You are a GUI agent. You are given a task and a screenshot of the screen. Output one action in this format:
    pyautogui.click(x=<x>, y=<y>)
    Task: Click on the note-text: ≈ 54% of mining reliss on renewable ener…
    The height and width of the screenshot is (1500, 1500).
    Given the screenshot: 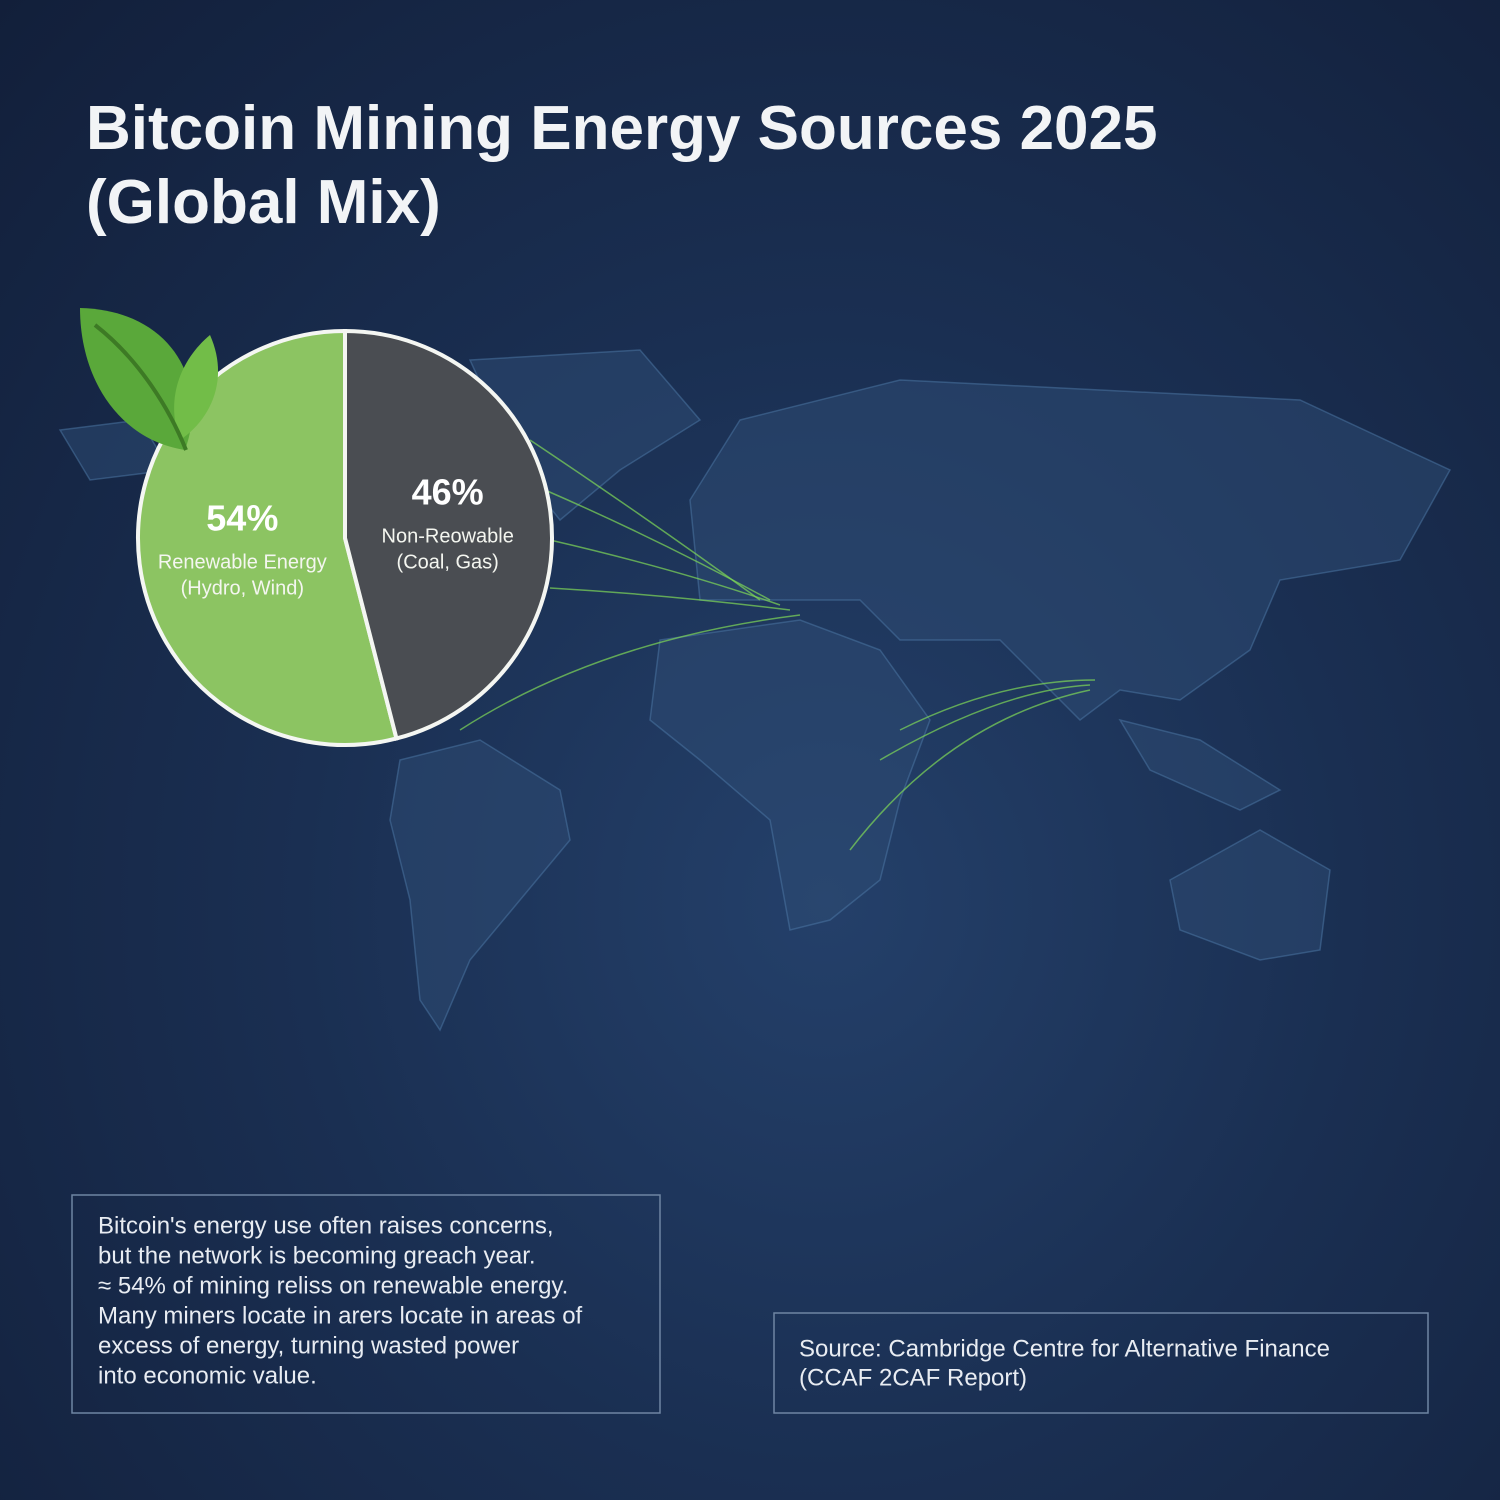 What is the action you would take?
    pyautogui.click(x=333, y=1285)
    